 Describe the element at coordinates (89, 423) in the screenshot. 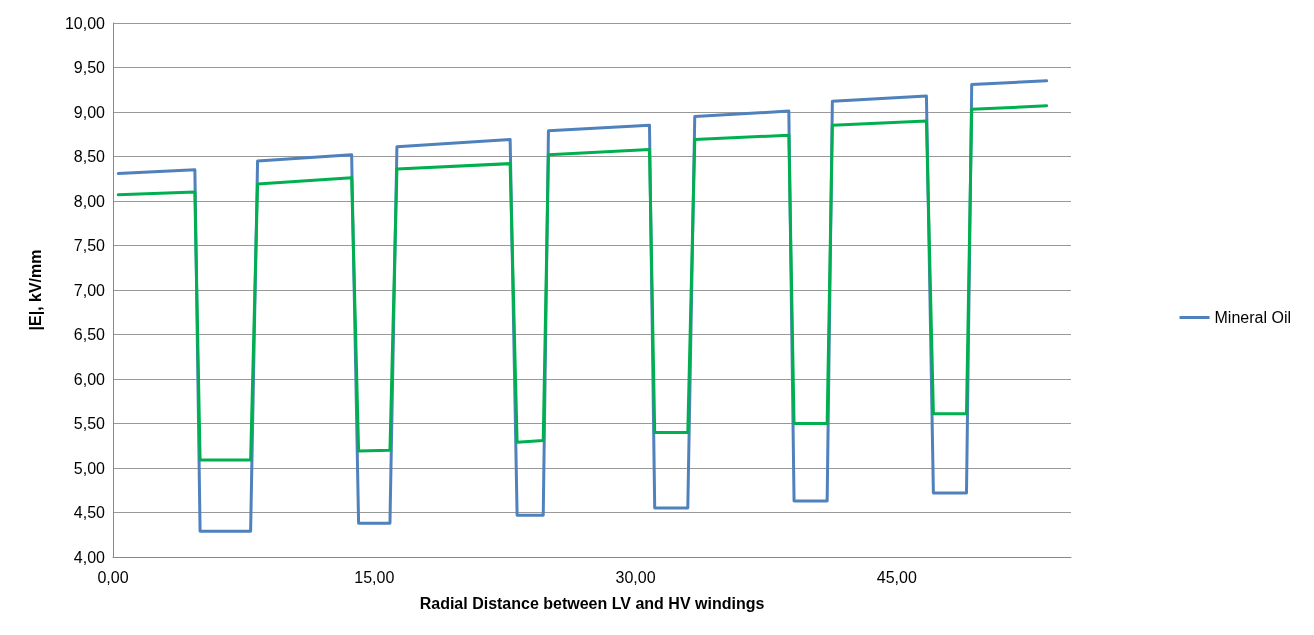

I see `y-tick-label: 5,50` at that location.